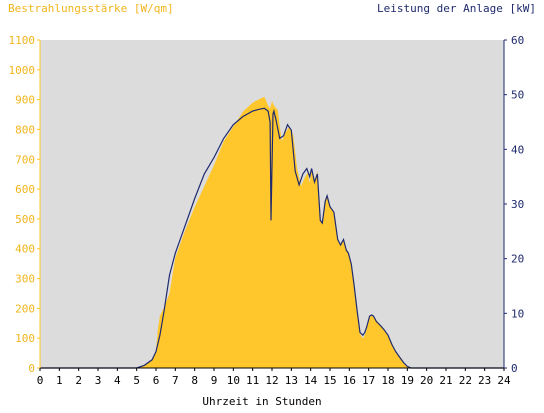 Image resolution: width=544 pixels, height=413 pixels. What do you see at coordinates (40, 380) in the screenshot?
I see `x-tick-label: 0` at bounding box center [40, 380].